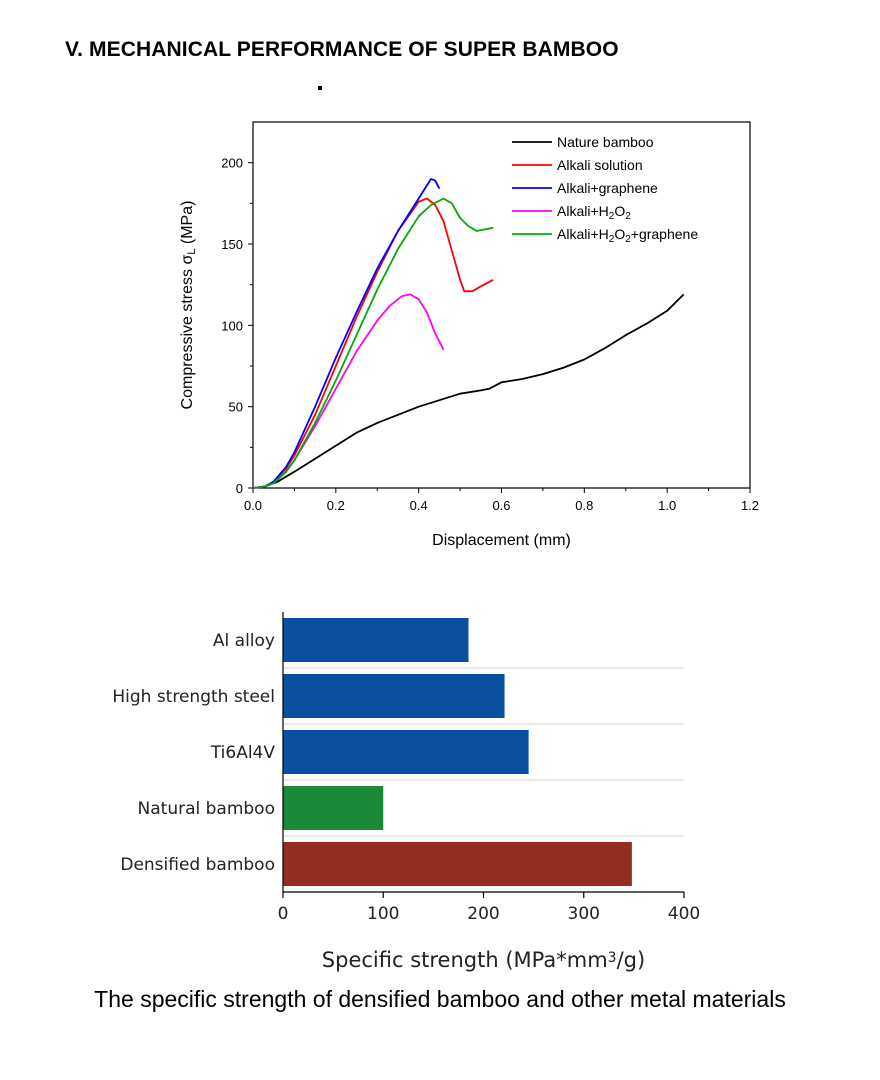  What do you see at coordinates (483, 914) in the screenshot?
I see `x-tick-label: 200` at bounding box center [483, 914].